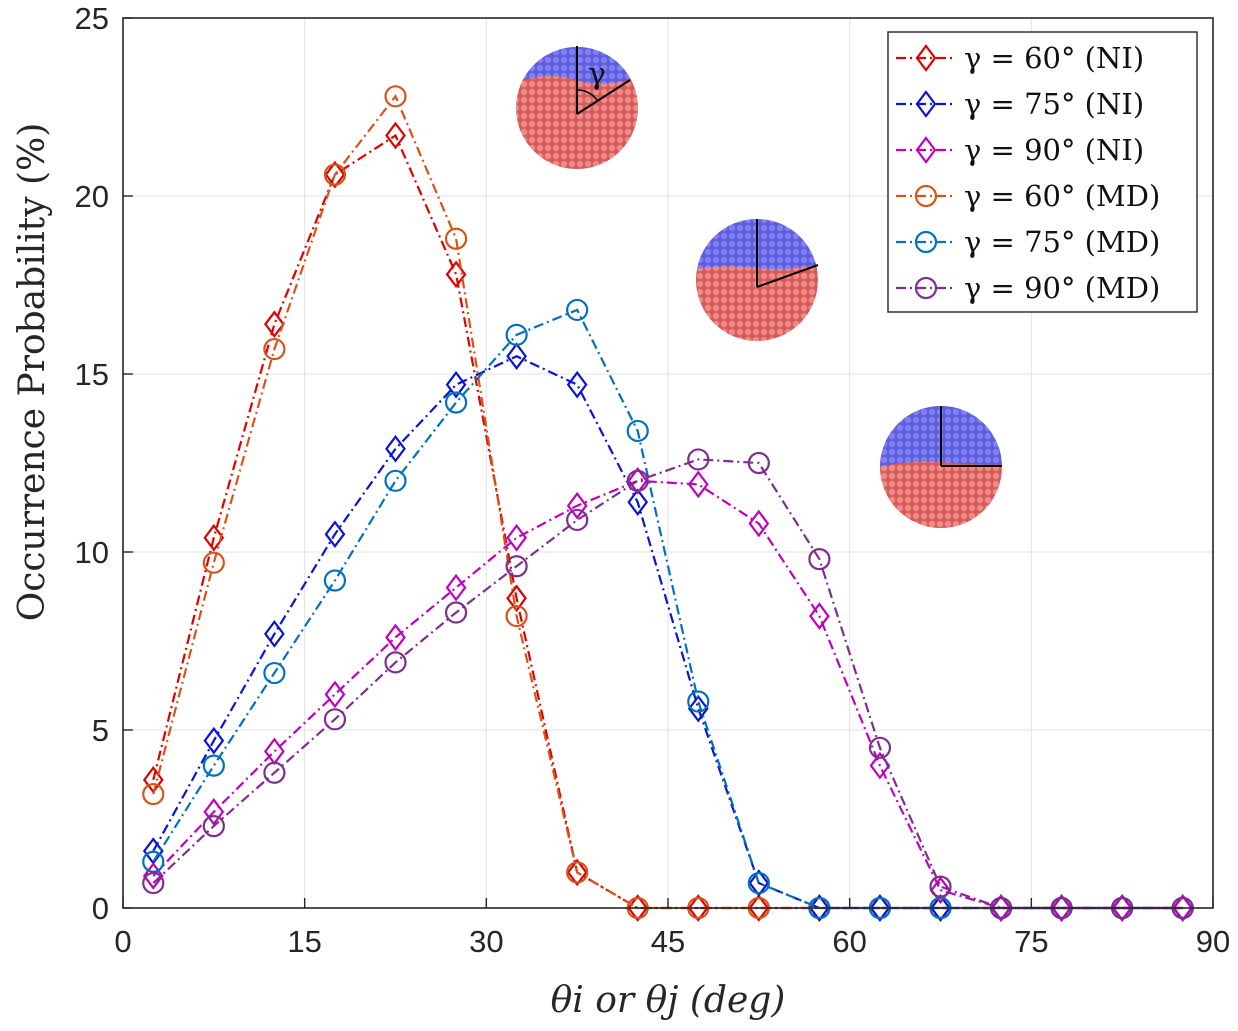  I want to click on x-tick-label: 90, so click(1213, 941).